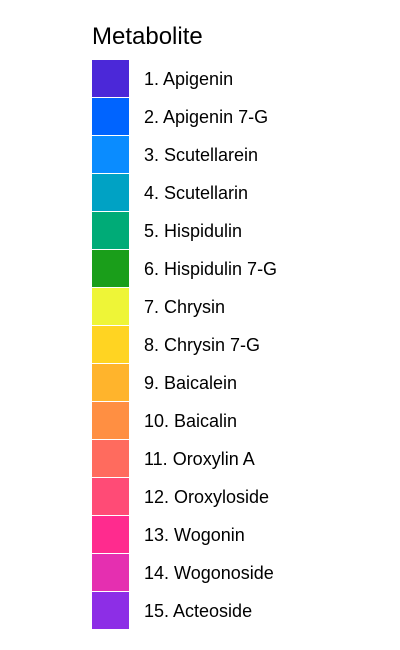 Image resolution: width=400 pixels, height=650 pixels. Describe the element at coordinates (194, 535) in the screenshot. I see `legend-label: 13. Wogonin` at that location.